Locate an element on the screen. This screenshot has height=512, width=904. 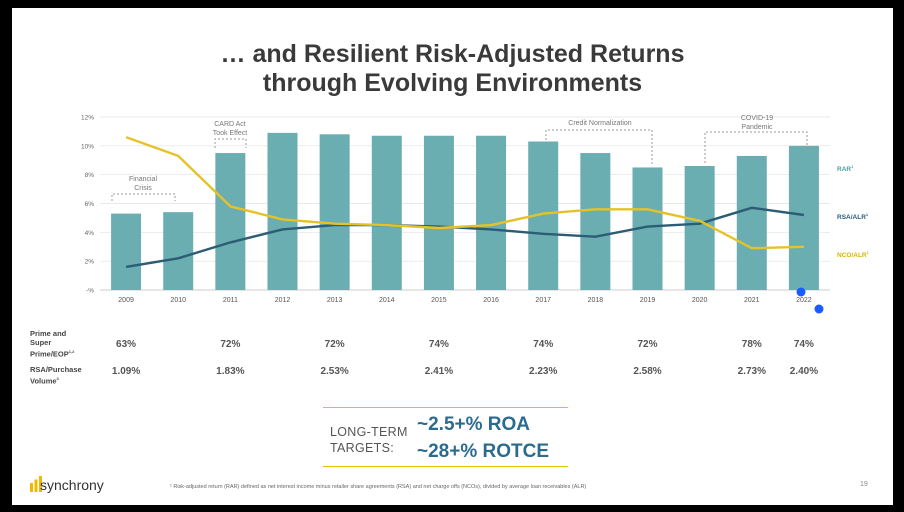
stat-row1-2017: 74% is located at coordinates (543, 344).